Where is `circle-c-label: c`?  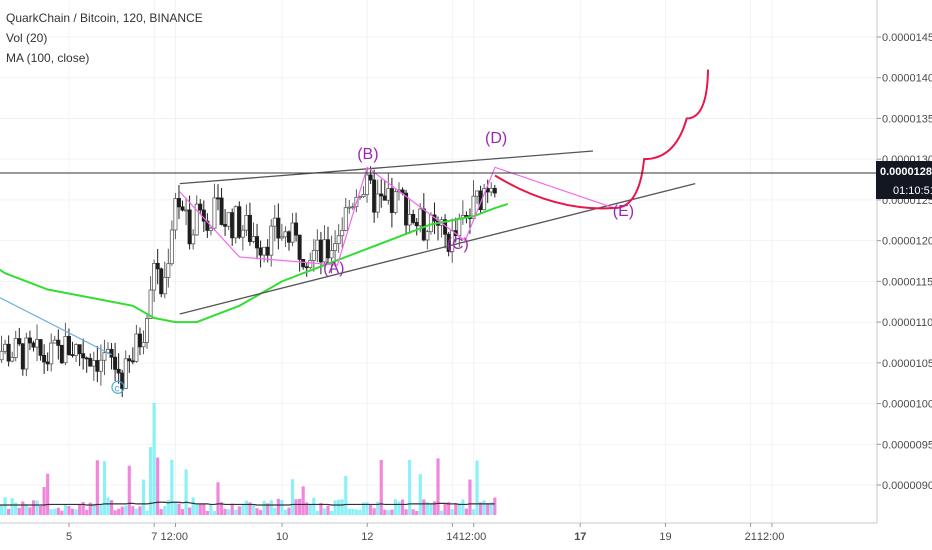
circle-c-label: c is located at coordinates (116, 388).